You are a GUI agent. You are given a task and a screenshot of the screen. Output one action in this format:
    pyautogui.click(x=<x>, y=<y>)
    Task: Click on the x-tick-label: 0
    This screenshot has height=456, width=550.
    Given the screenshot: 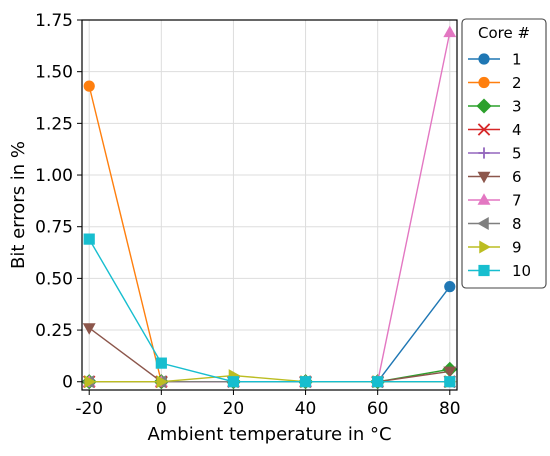 What is the action you would take?
    pyautogui.click(x=161, y=409)
    